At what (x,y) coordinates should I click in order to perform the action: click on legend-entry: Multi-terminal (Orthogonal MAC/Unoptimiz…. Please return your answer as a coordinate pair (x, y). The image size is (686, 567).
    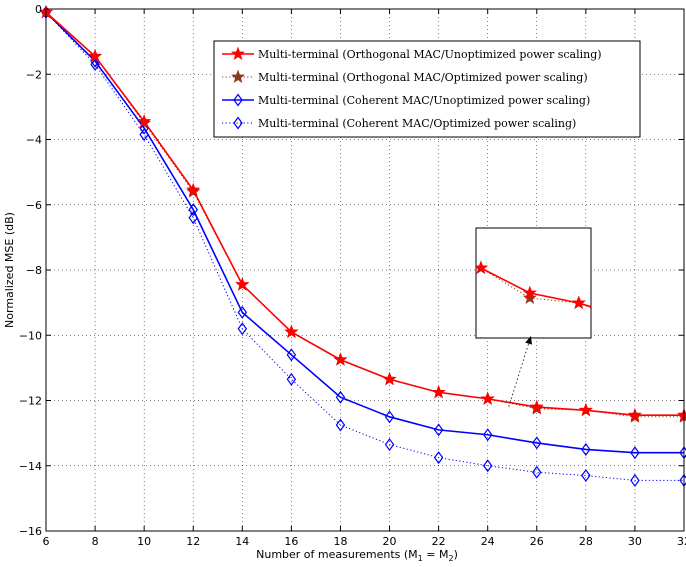
    Looking at the image, I should click on (412, 53).